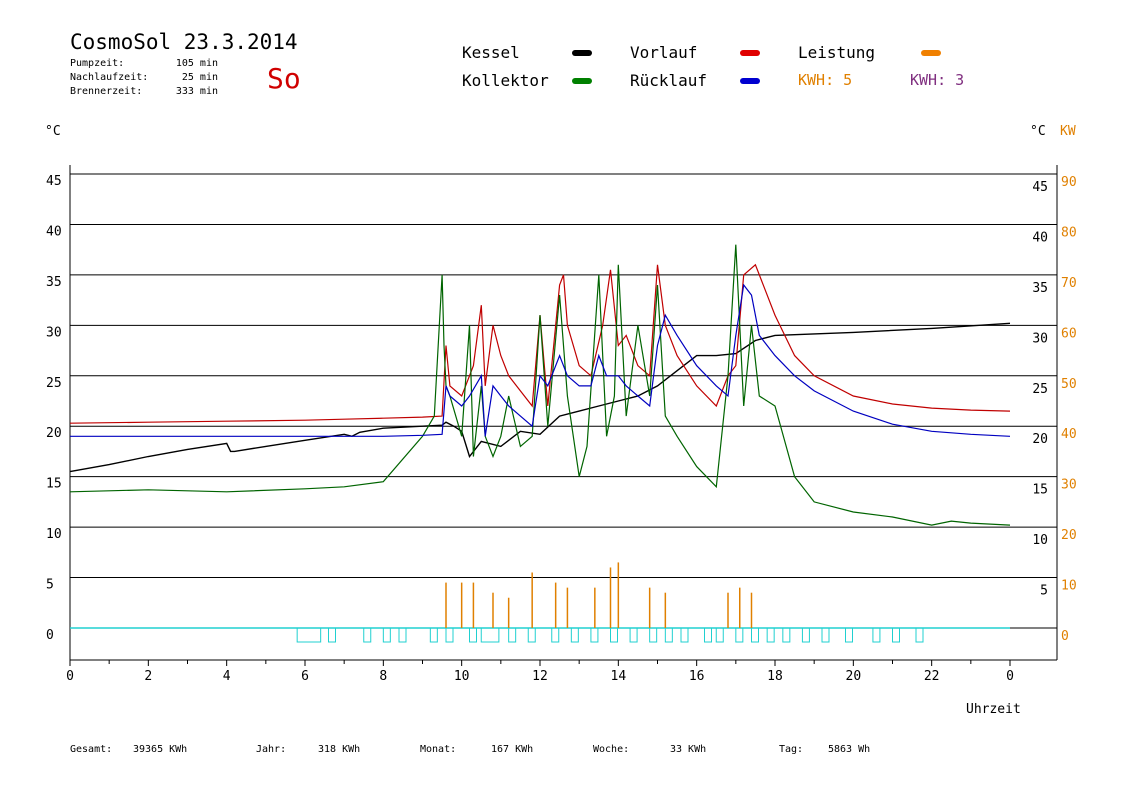  I want to click on kwh-left-label: KWH:, so click(816, 80).